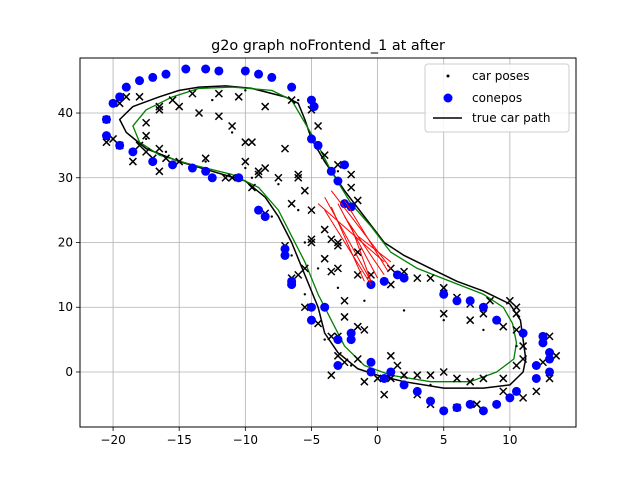 Image resolution: width=640 pixels, height=480 pixels. I want to click on x-tick-label: −20, so click(112, 440).